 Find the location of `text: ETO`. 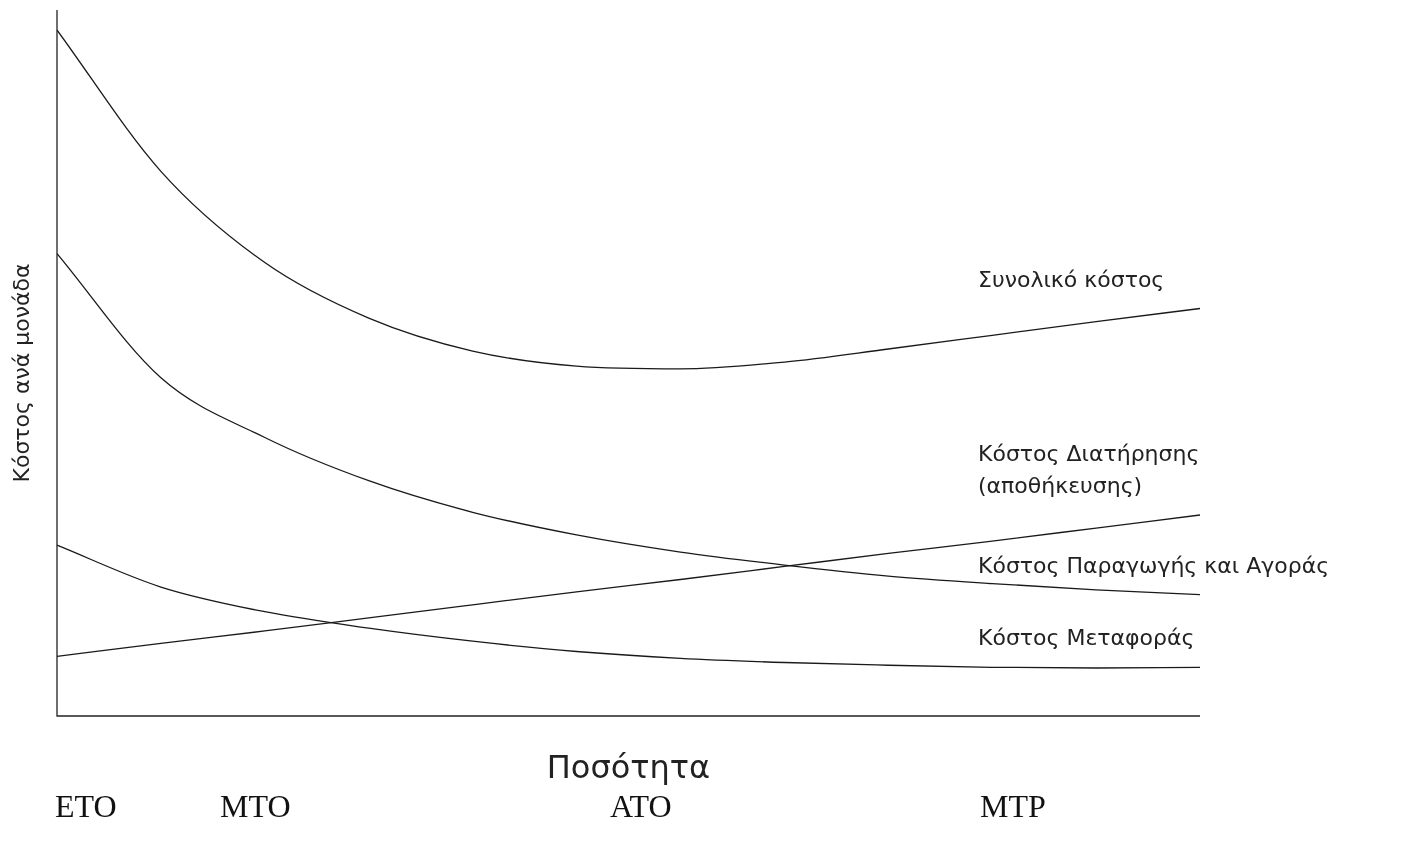

text: ETO is located at coordinates (86, 806).